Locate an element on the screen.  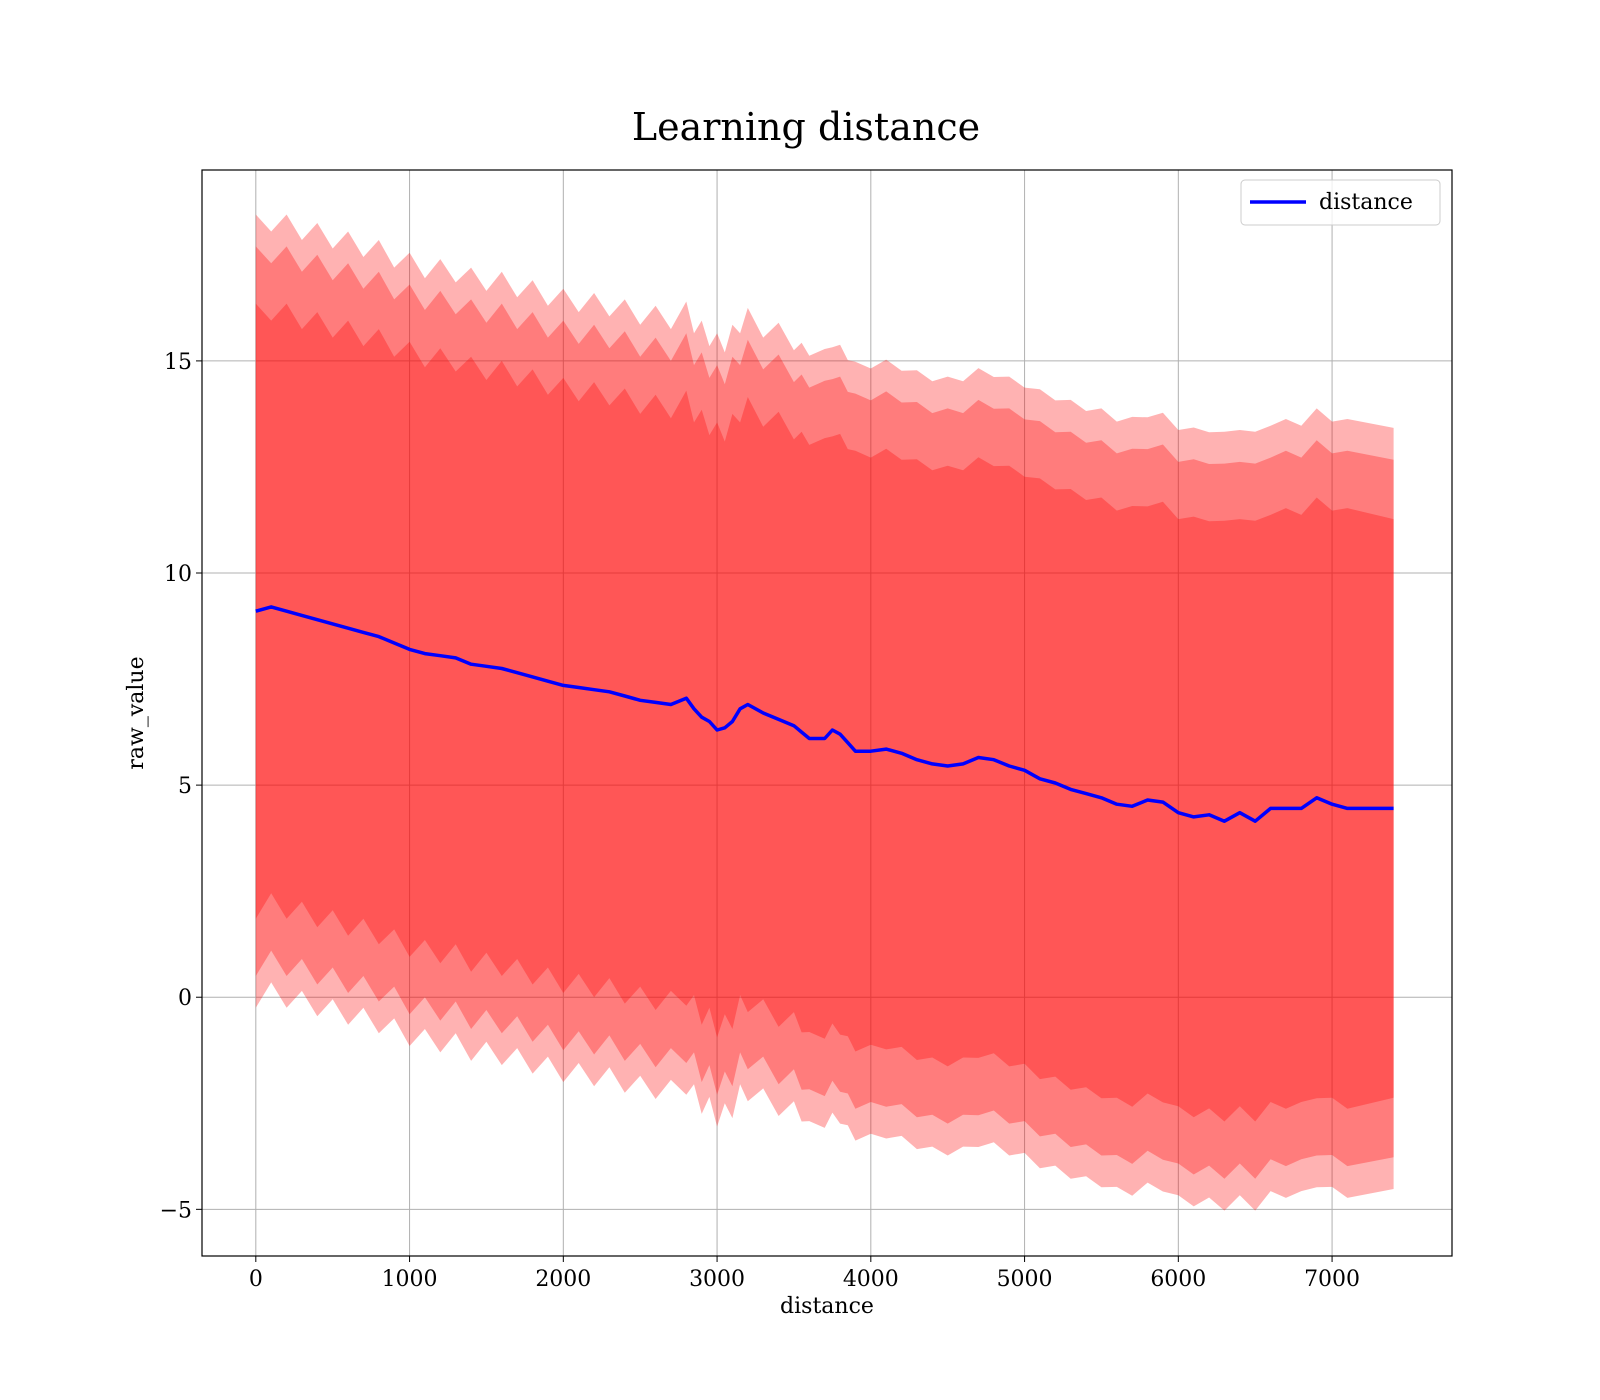
y-ticks: −5 0 5 10 15 is located at coordinates (181, 786).